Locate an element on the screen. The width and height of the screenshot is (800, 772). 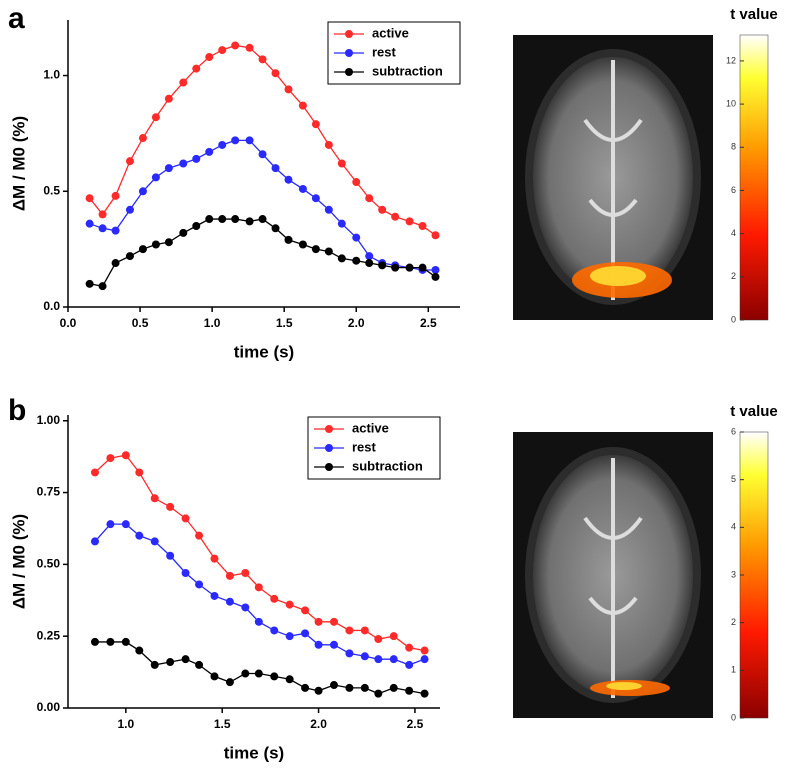
colorbar-tick-label: 0 is located at coordinates (733, 319).